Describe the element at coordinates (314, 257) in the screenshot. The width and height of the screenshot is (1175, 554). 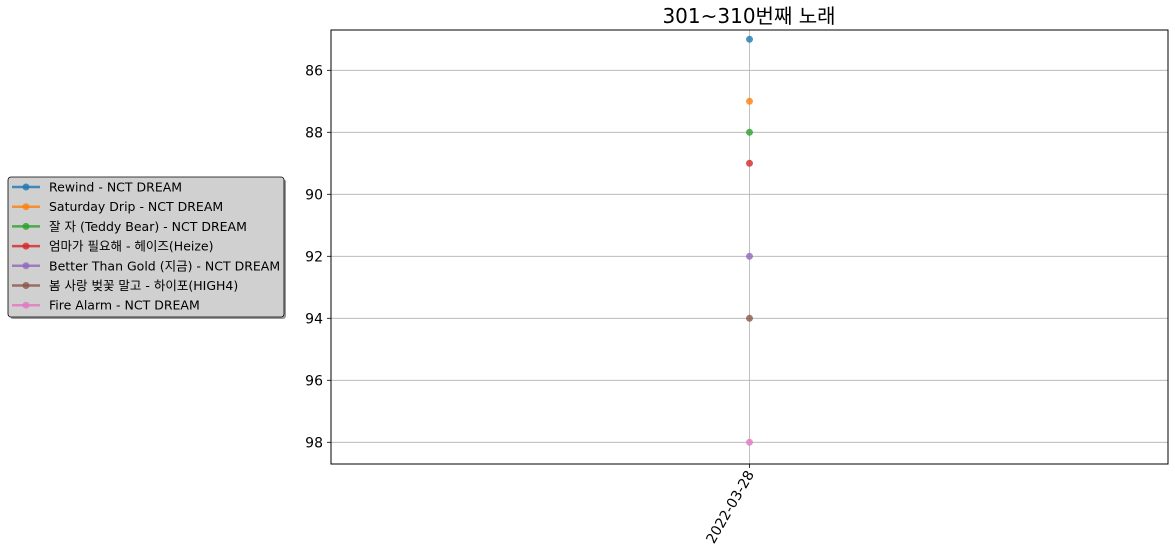
I see `y-tick-label: 92` at that location.